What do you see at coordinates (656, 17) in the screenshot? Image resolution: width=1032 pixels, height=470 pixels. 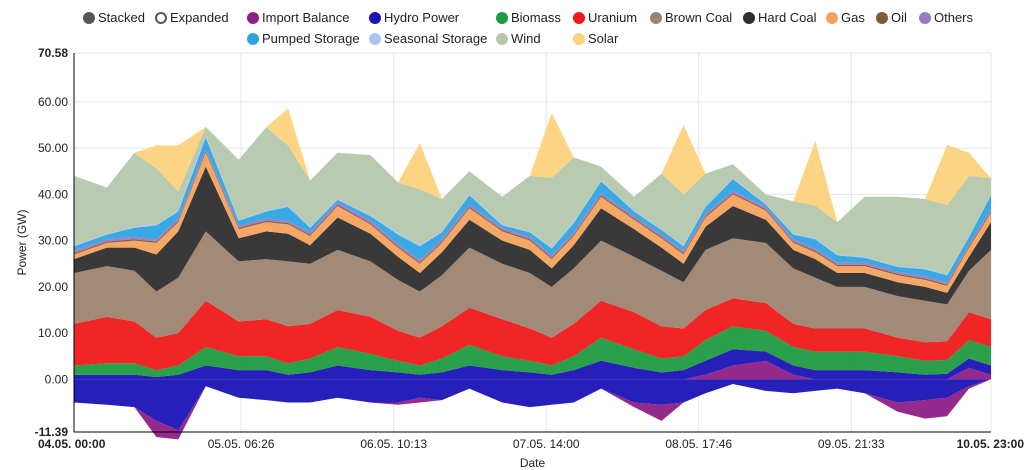 I see `legend-brown-coal-marker-icon` at bounding box center [656, 17].